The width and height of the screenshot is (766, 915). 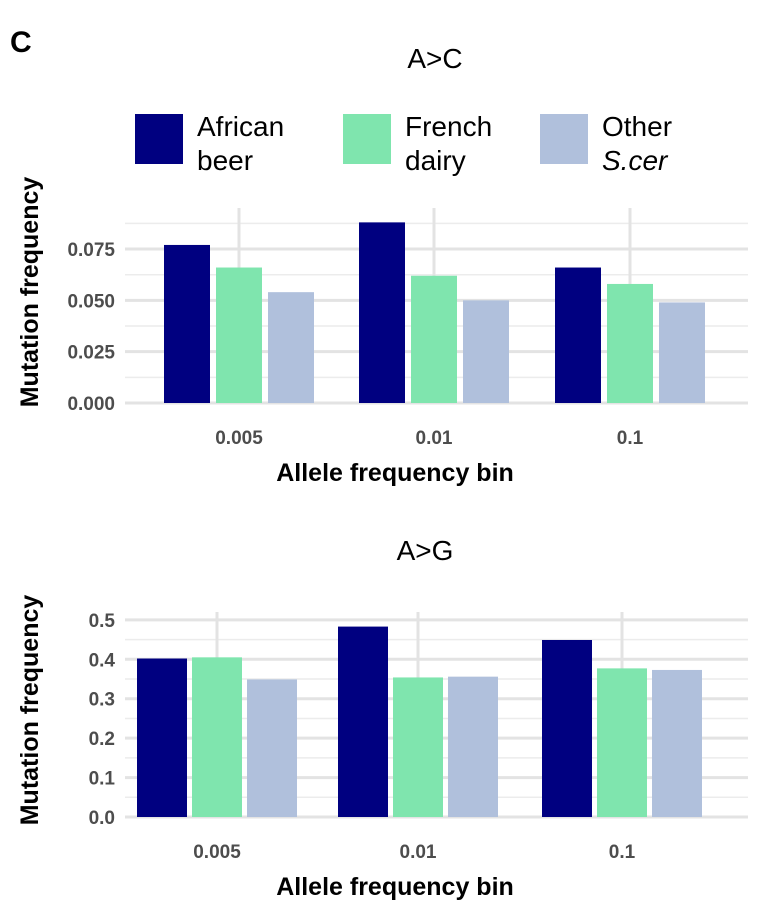 I want to click on y-tick-label: 0.075, so click(x=91, y=250).